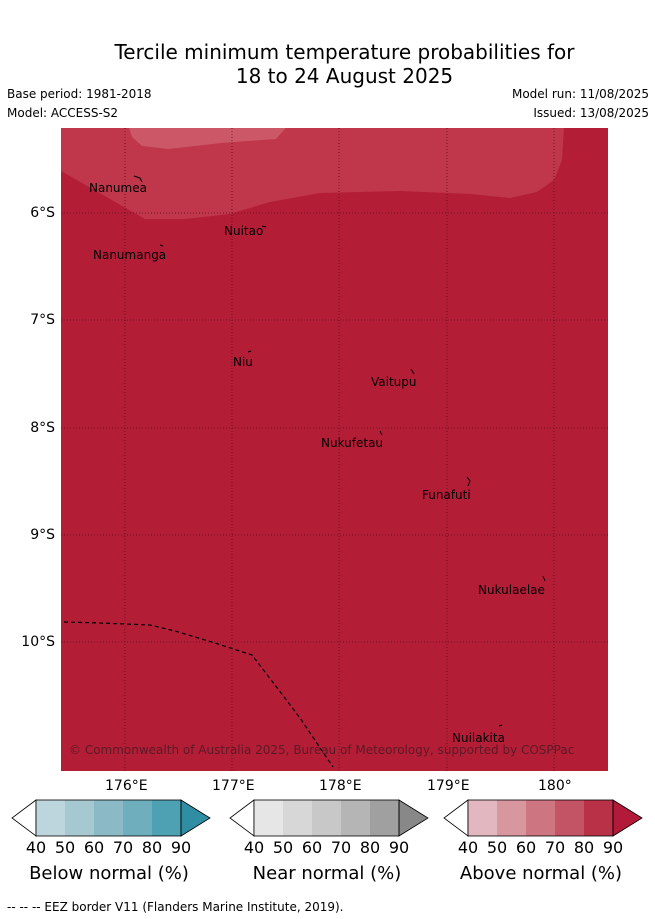 The image size is (655, 919). What do you see at coordinates (126, 786) in the screenshot?
I see `lon-label: 176°E` at bounding box center [126, 786].